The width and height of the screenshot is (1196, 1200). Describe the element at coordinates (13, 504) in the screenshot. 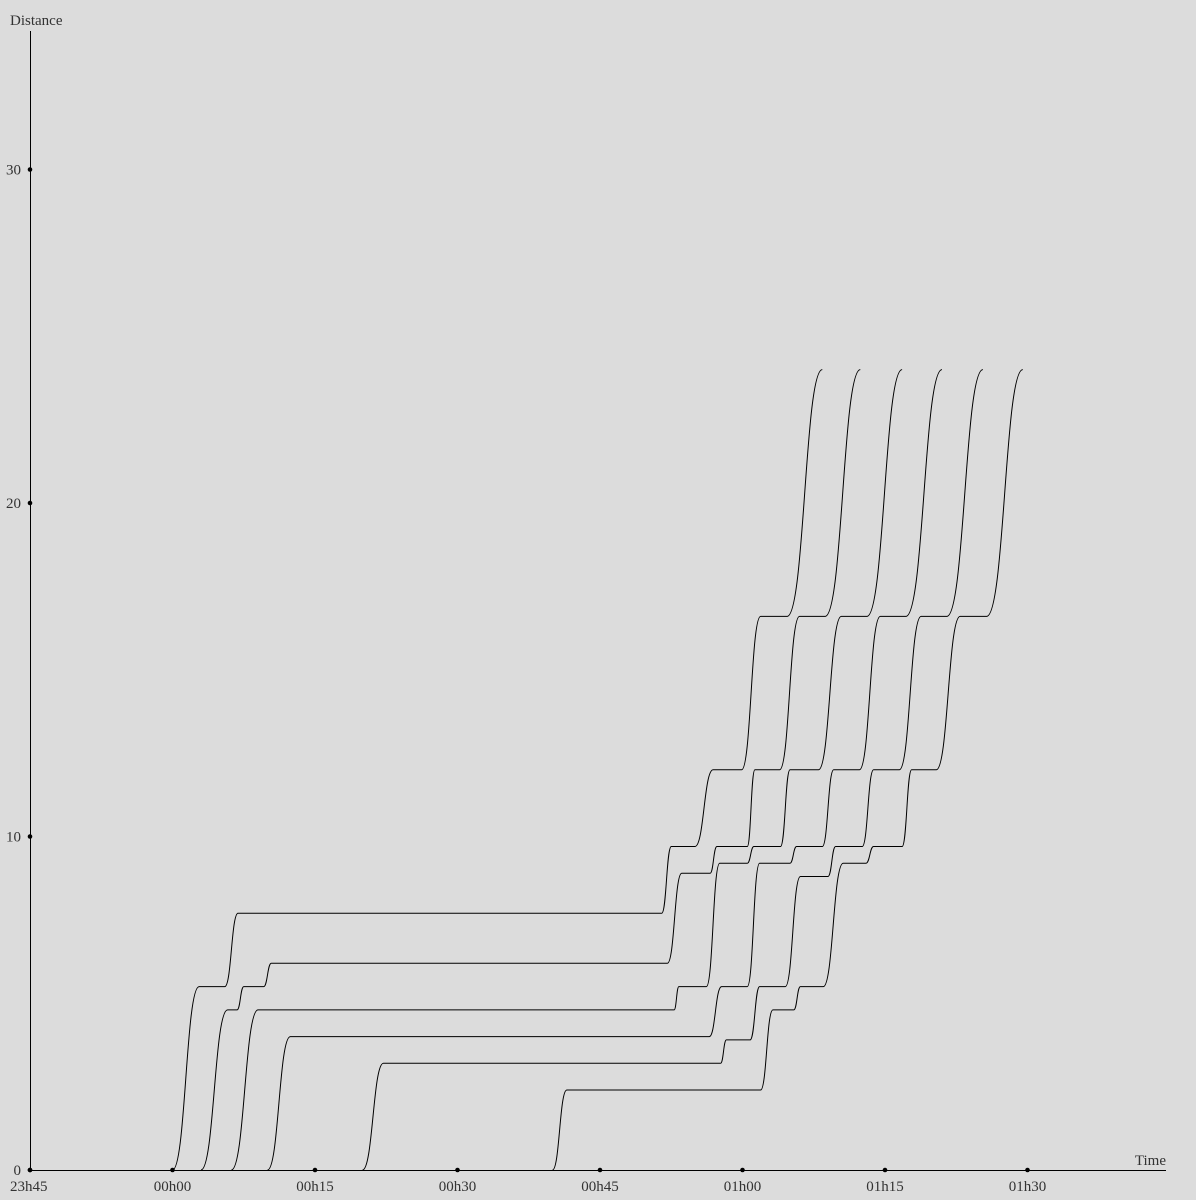

I see `y-tick-label: 20` at that location.